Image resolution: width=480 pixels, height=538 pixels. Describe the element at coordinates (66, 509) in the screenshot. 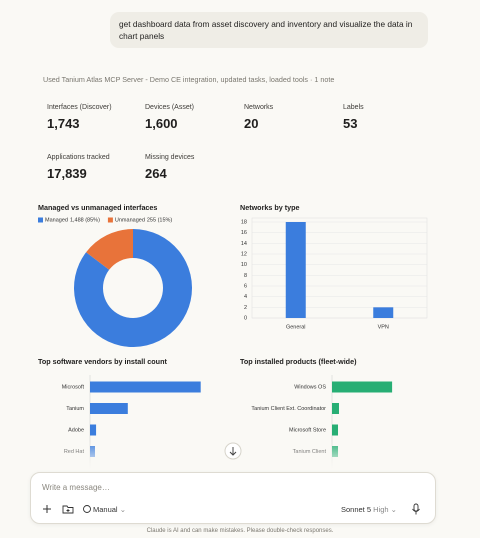

I see `composer-icons` at that location.